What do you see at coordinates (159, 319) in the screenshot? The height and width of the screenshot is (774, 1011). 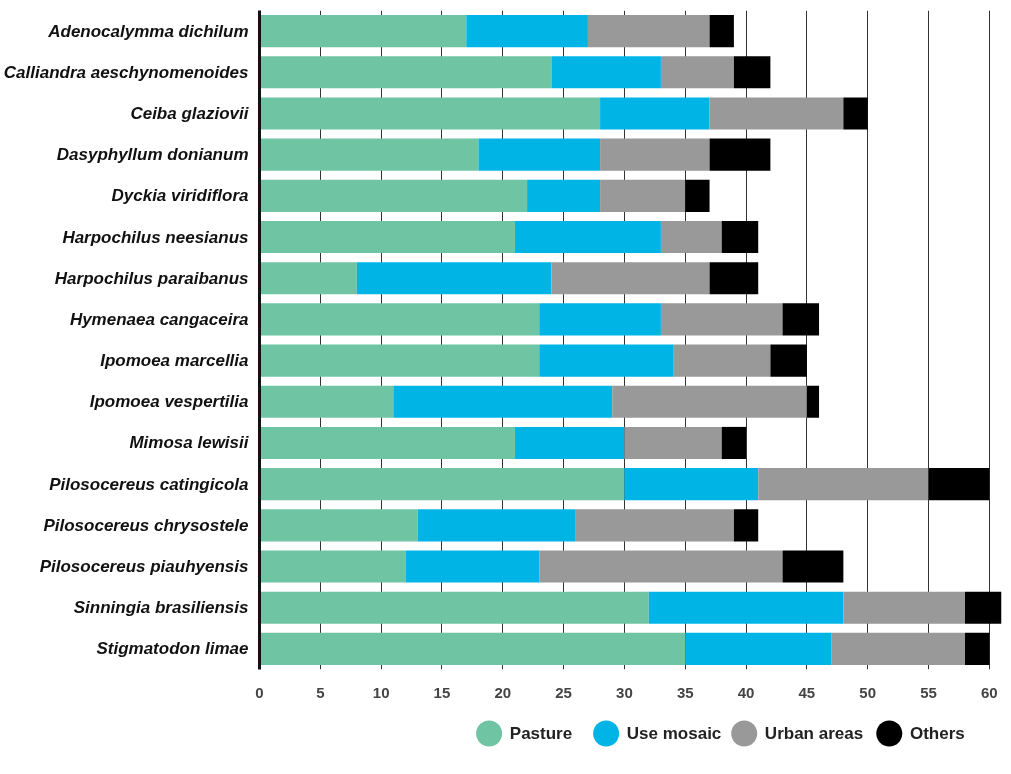 I see `y-tick-label: Hymenaea cangaceira` at bounding box center [159, 319].